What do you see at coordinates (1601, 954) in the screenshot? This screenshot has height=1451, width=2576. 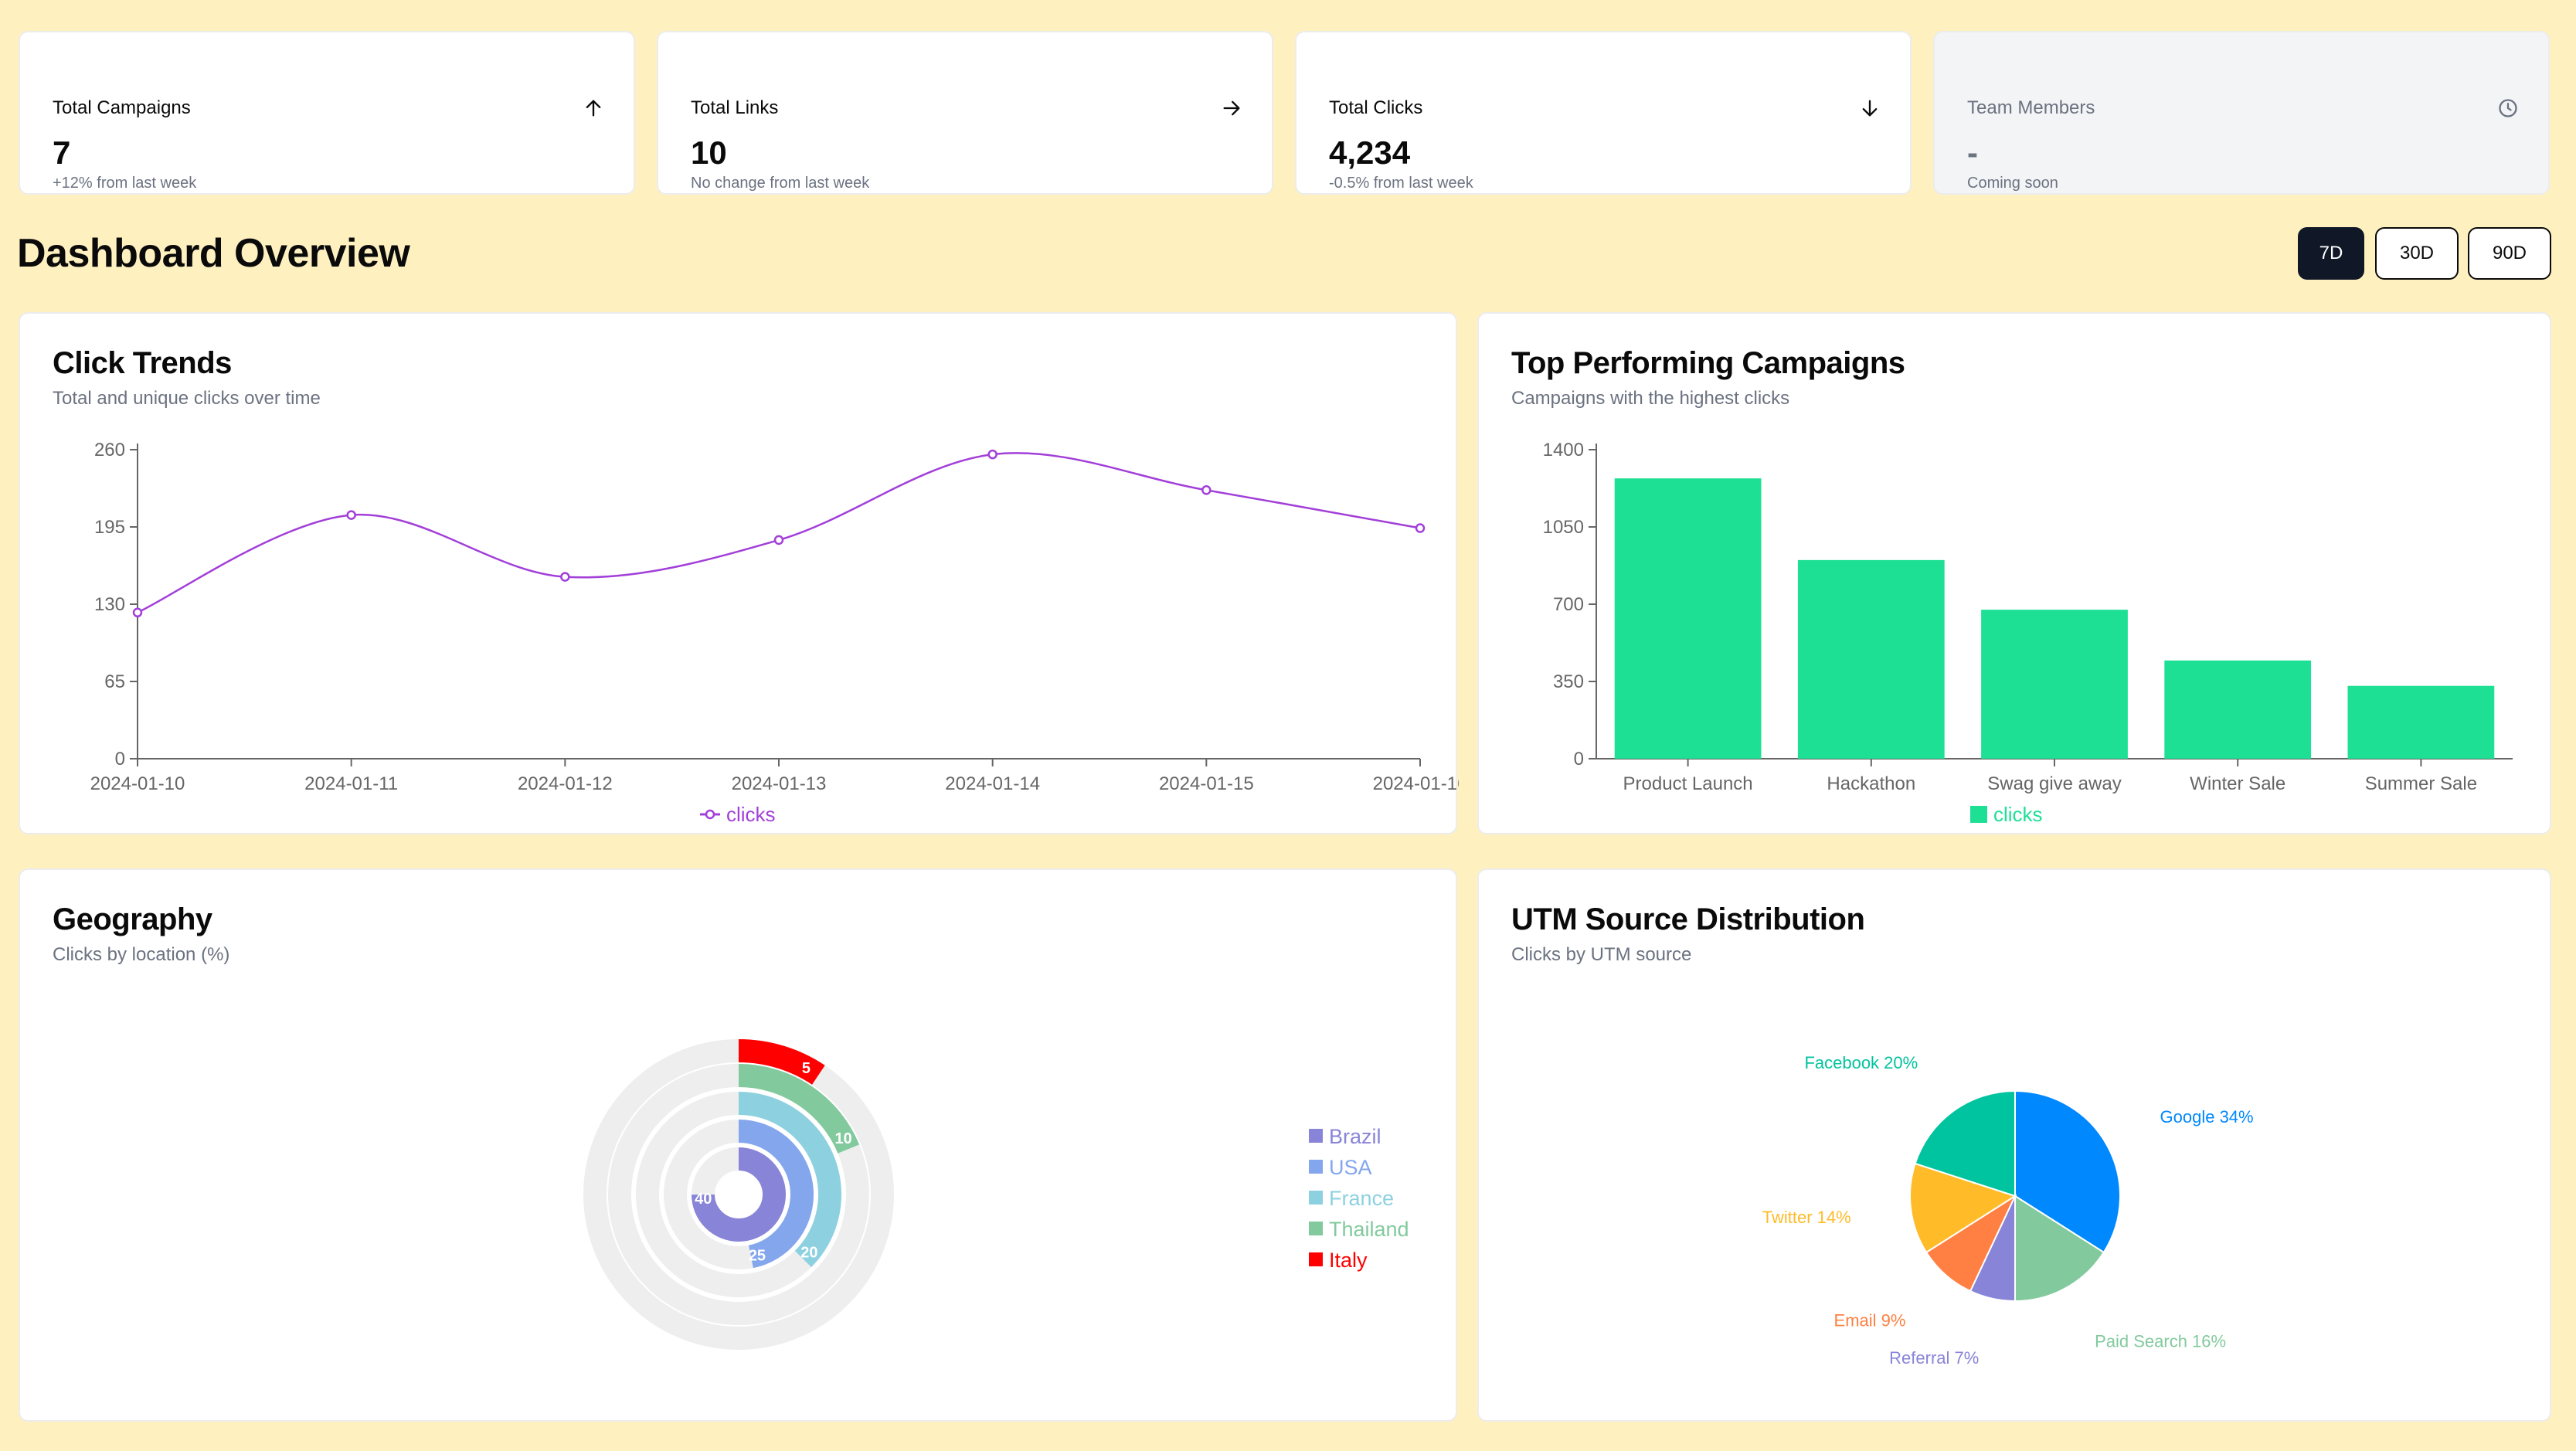 I see `panel-subtitle: Clicks by UTM source` at bounding box center [1601, 954].